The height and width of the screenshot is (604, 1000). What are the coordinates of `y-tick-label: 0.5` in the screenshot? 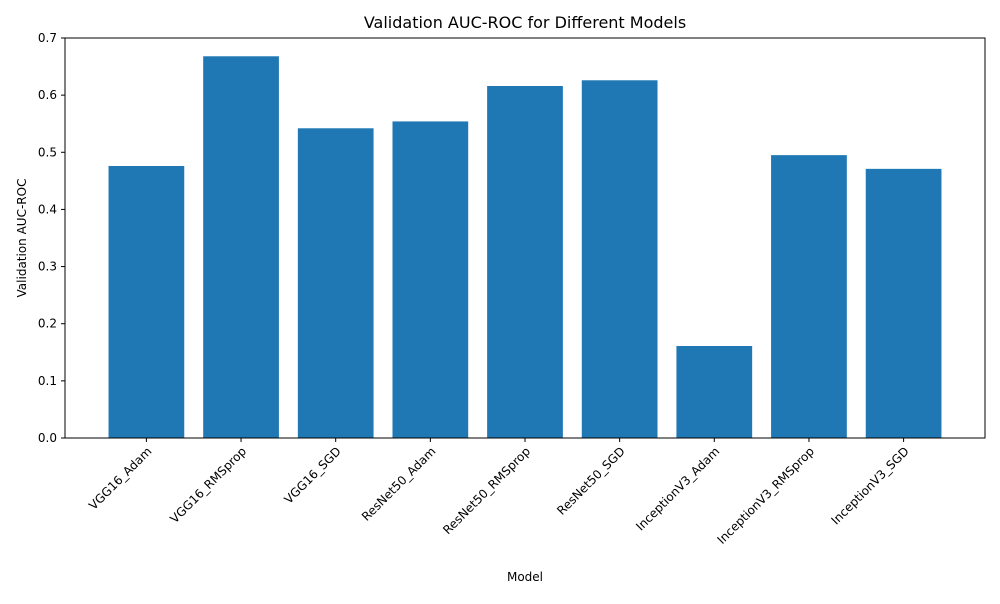 It's located at (47, 152).